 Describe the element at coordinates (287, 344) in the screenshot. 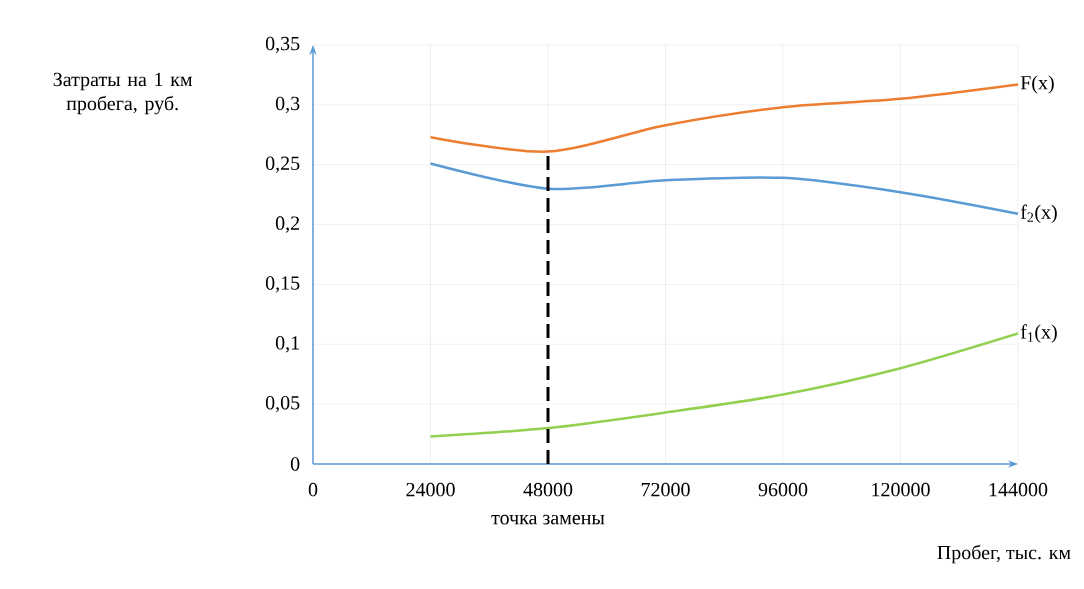

I see `y-tick-label: 0,1` at that location.